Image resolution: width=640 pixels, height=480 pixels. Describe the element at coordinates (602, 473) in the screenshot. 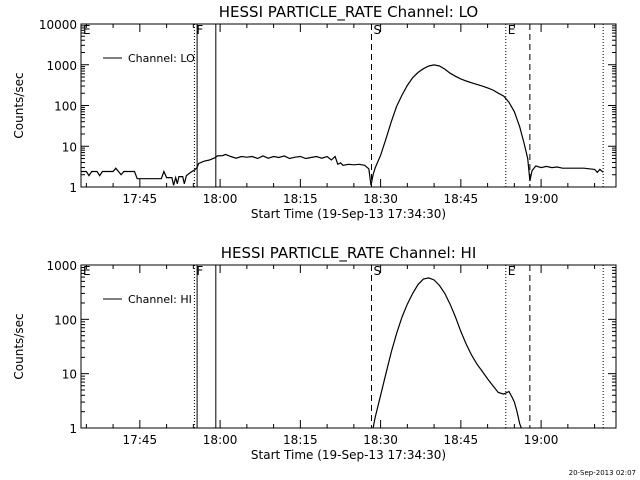

I see `generation-timestamp: 20-Sep-2013 02:07` at that location.